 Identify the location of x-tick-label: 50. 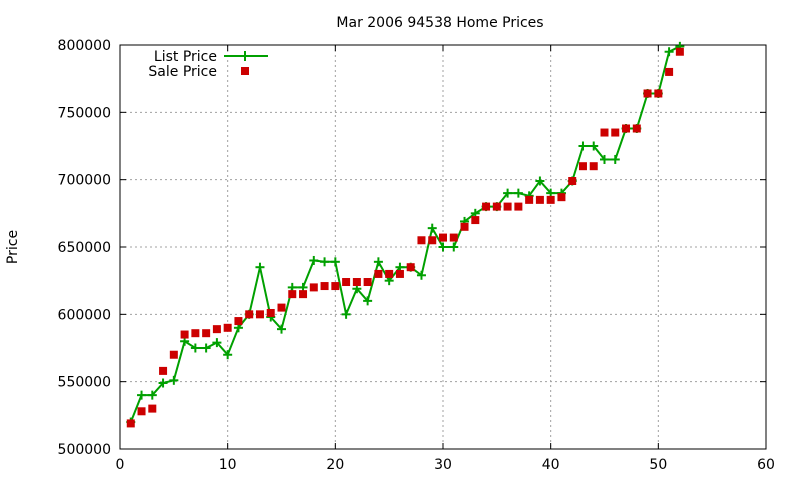
(658, 465).